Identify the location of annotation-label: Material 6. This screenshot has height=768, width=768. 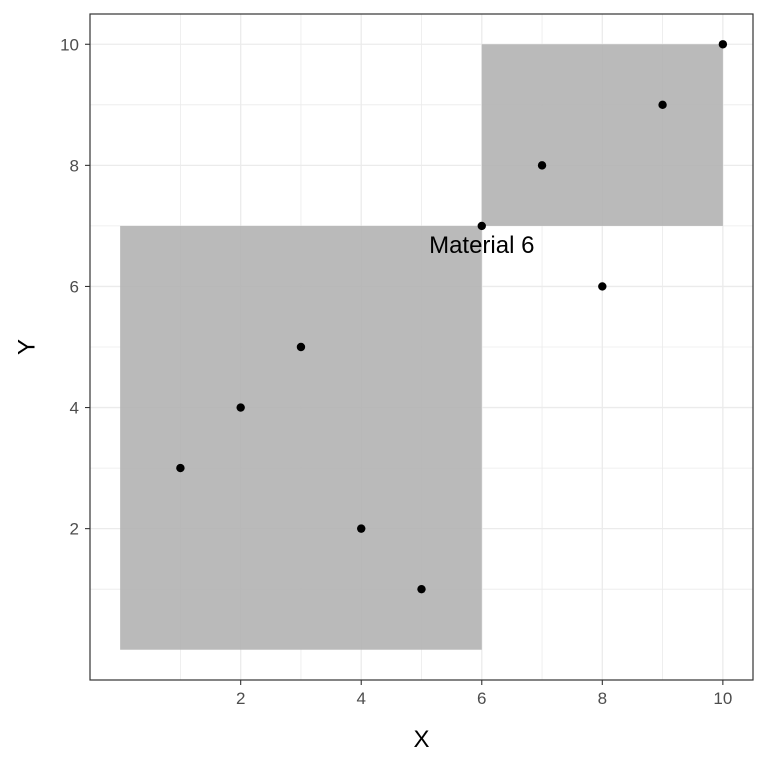
(481, 245).